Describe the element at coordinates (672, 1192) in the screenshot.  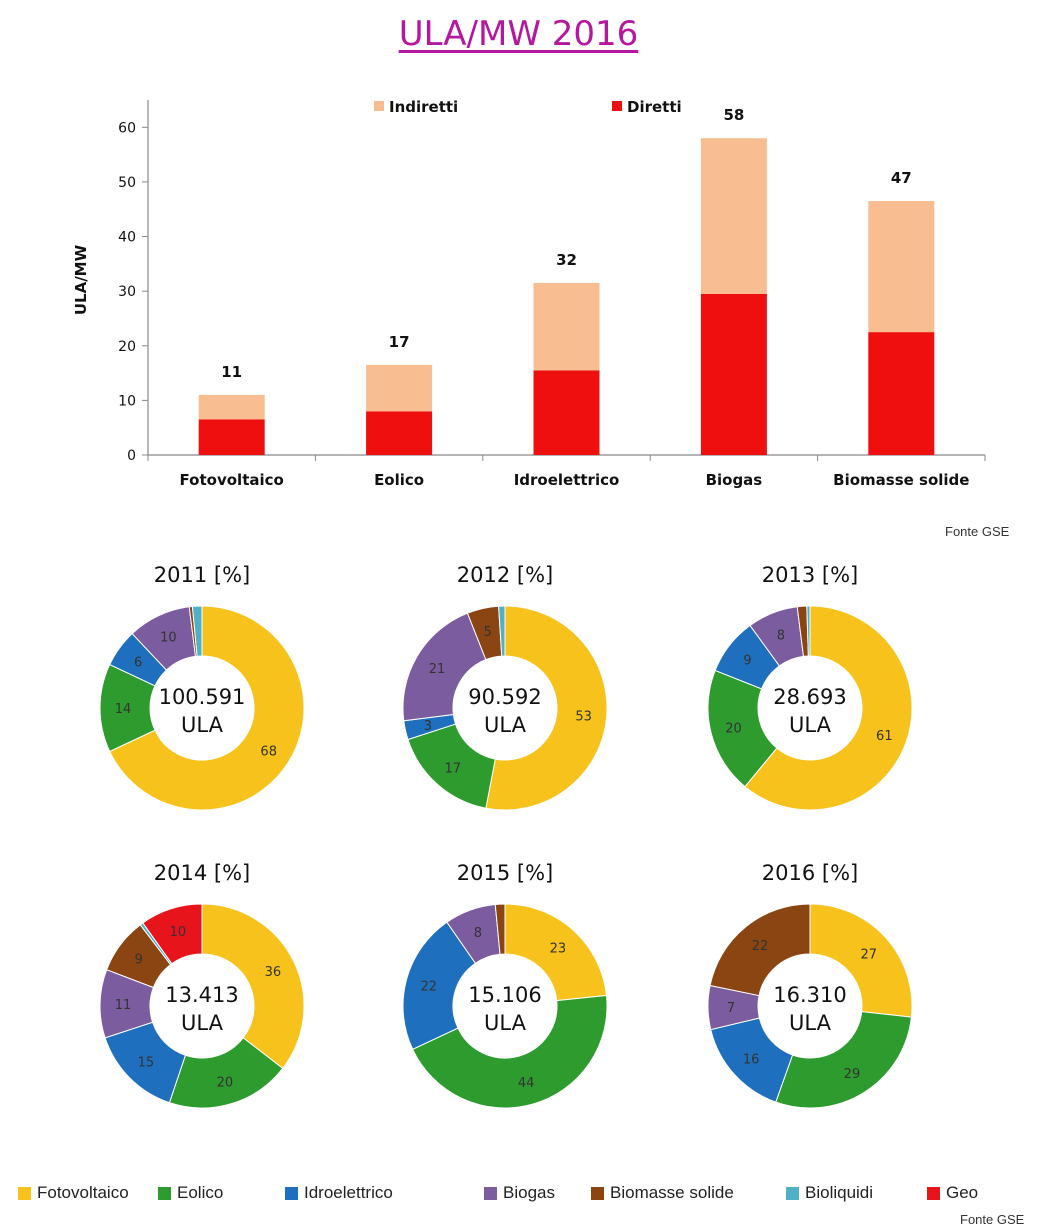
I see `legend-label: Biomasse solide` at that location.